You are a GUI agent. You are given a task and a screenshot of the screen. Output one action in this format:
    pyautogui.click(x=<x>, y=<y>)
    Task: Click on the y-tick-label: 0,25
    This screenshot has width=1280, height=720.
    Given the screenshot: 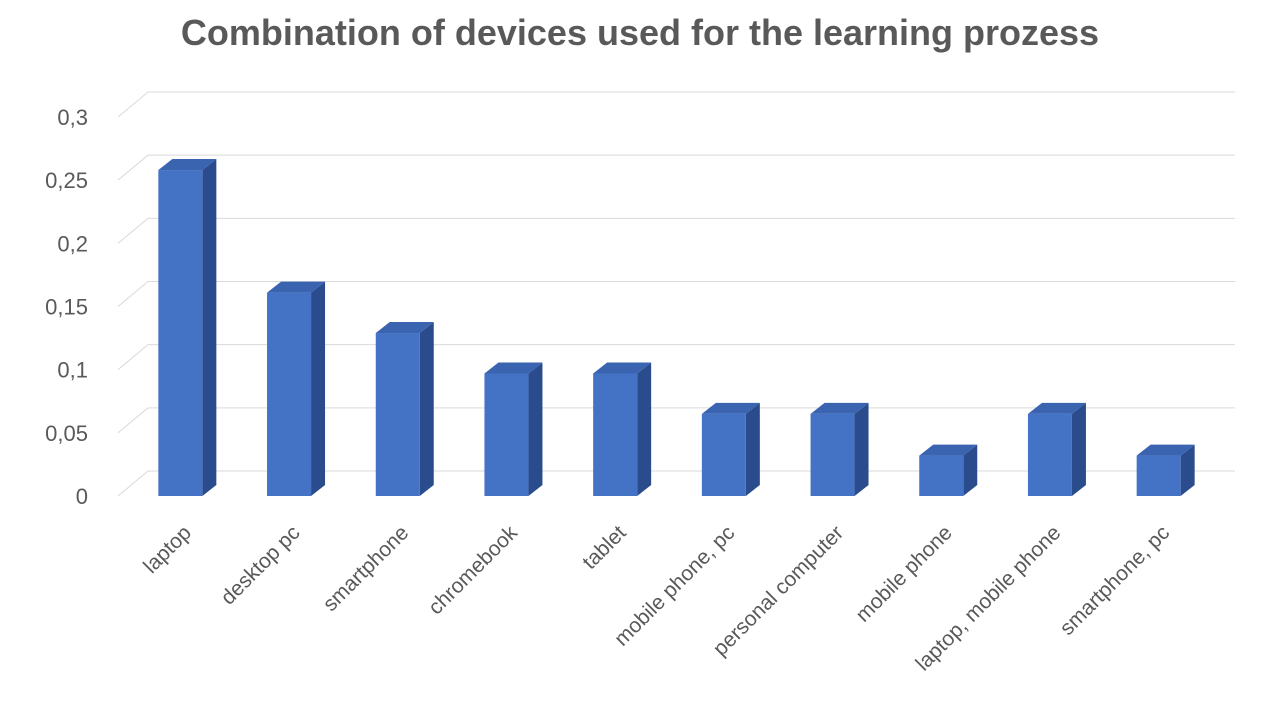 What is the action you would take?
    pyautogui.click(x=66, y=180)
    